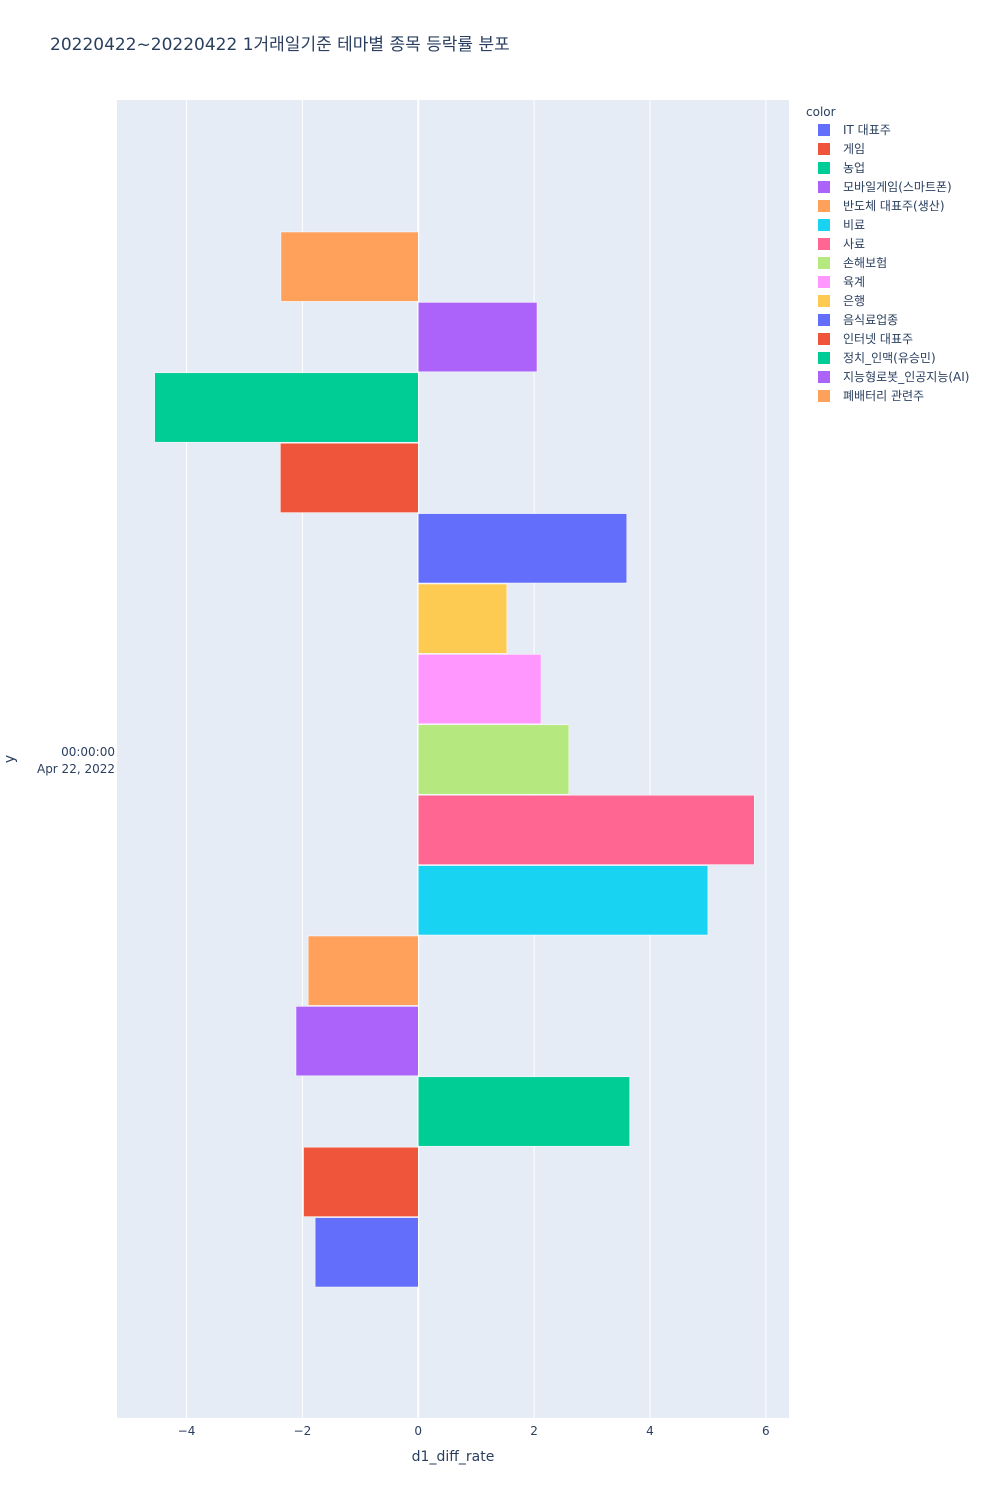  I want to click on legend-item-label: 육계, so click(854, 282).